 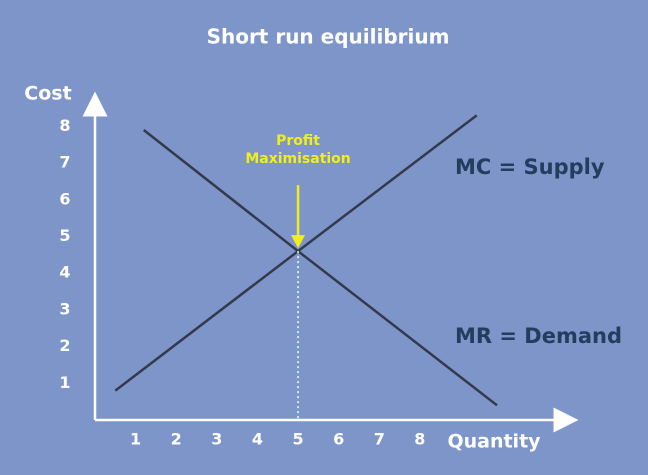 I want to click on y-tick-label: 6, so click(x=64, y=198).